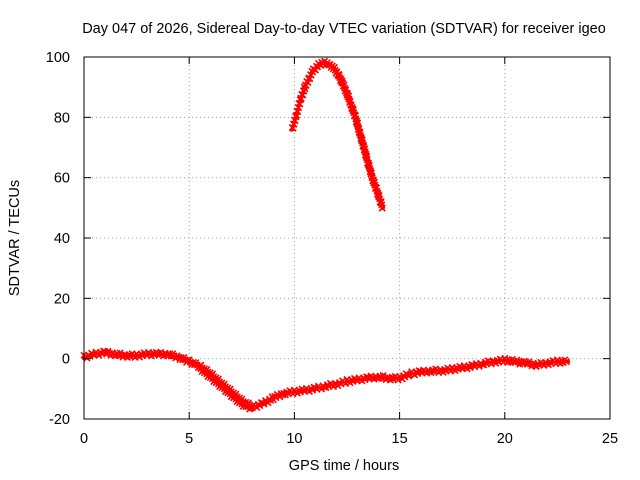 The image size is (640, 480). Describe the element at coordinates (344, 466) in the screenshot. I see `x-axis-label: GPS time / hours` at that location.